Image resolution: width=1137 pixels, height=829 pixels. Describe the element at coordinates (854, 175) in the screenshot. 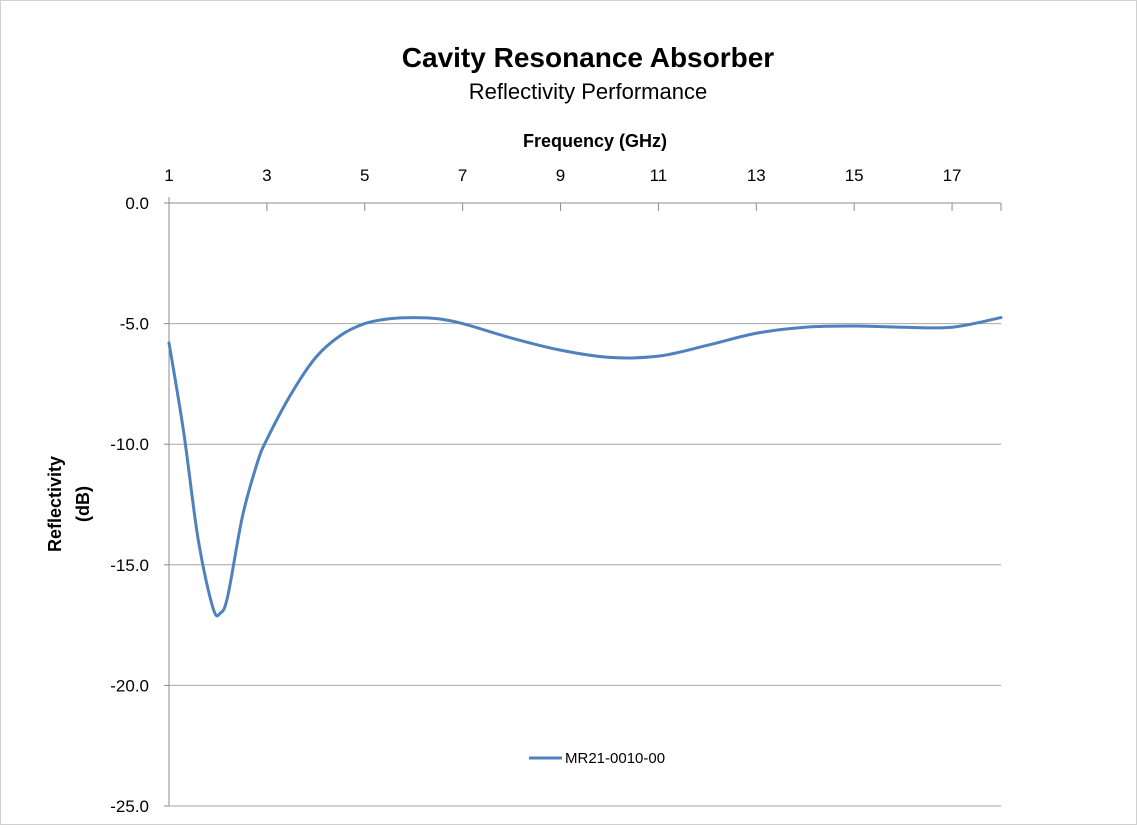

I see `x-tick-label: 15` at that location.